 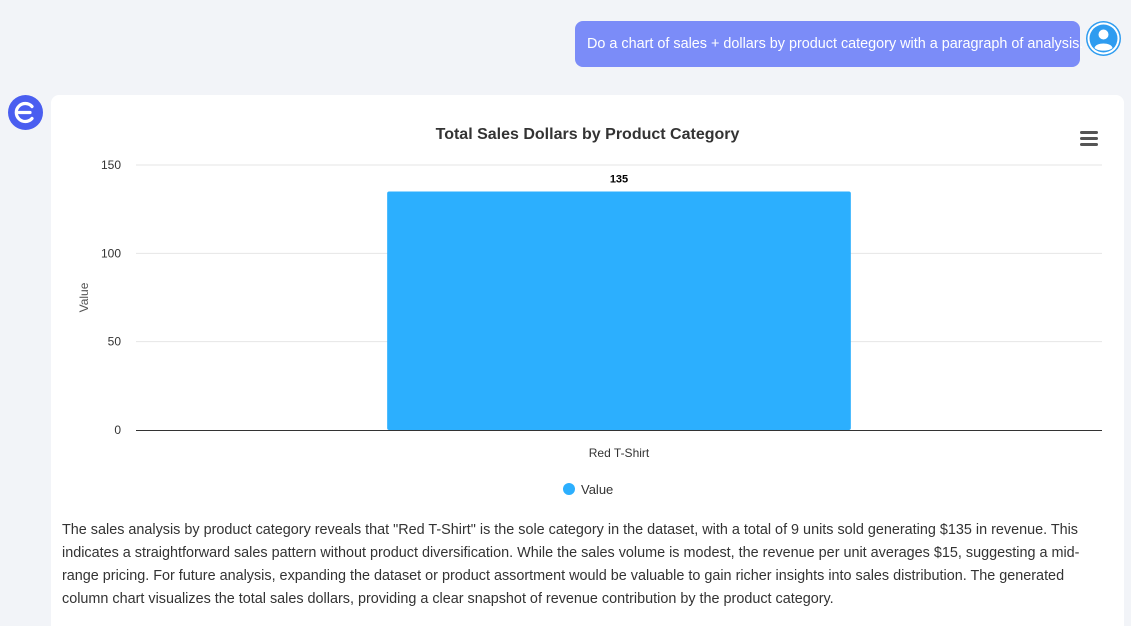 I want to click on x-tick-label: Red T-Shirt, so click(x=619, y=453).